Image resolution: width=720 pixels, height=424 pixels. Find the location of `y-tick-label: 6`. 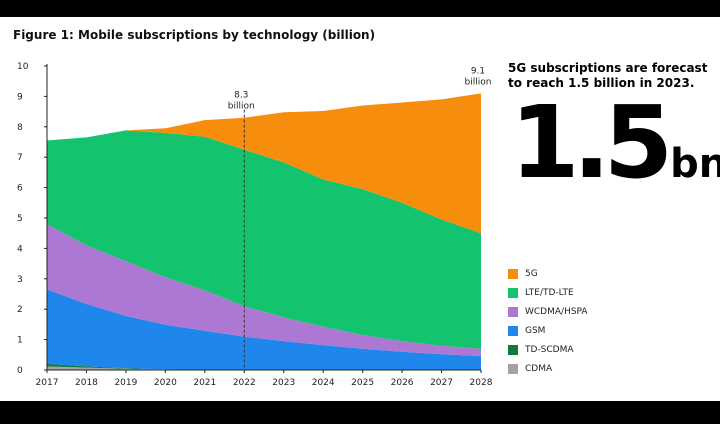

y-tick-label: 6 is located at coordinates (20, 189).